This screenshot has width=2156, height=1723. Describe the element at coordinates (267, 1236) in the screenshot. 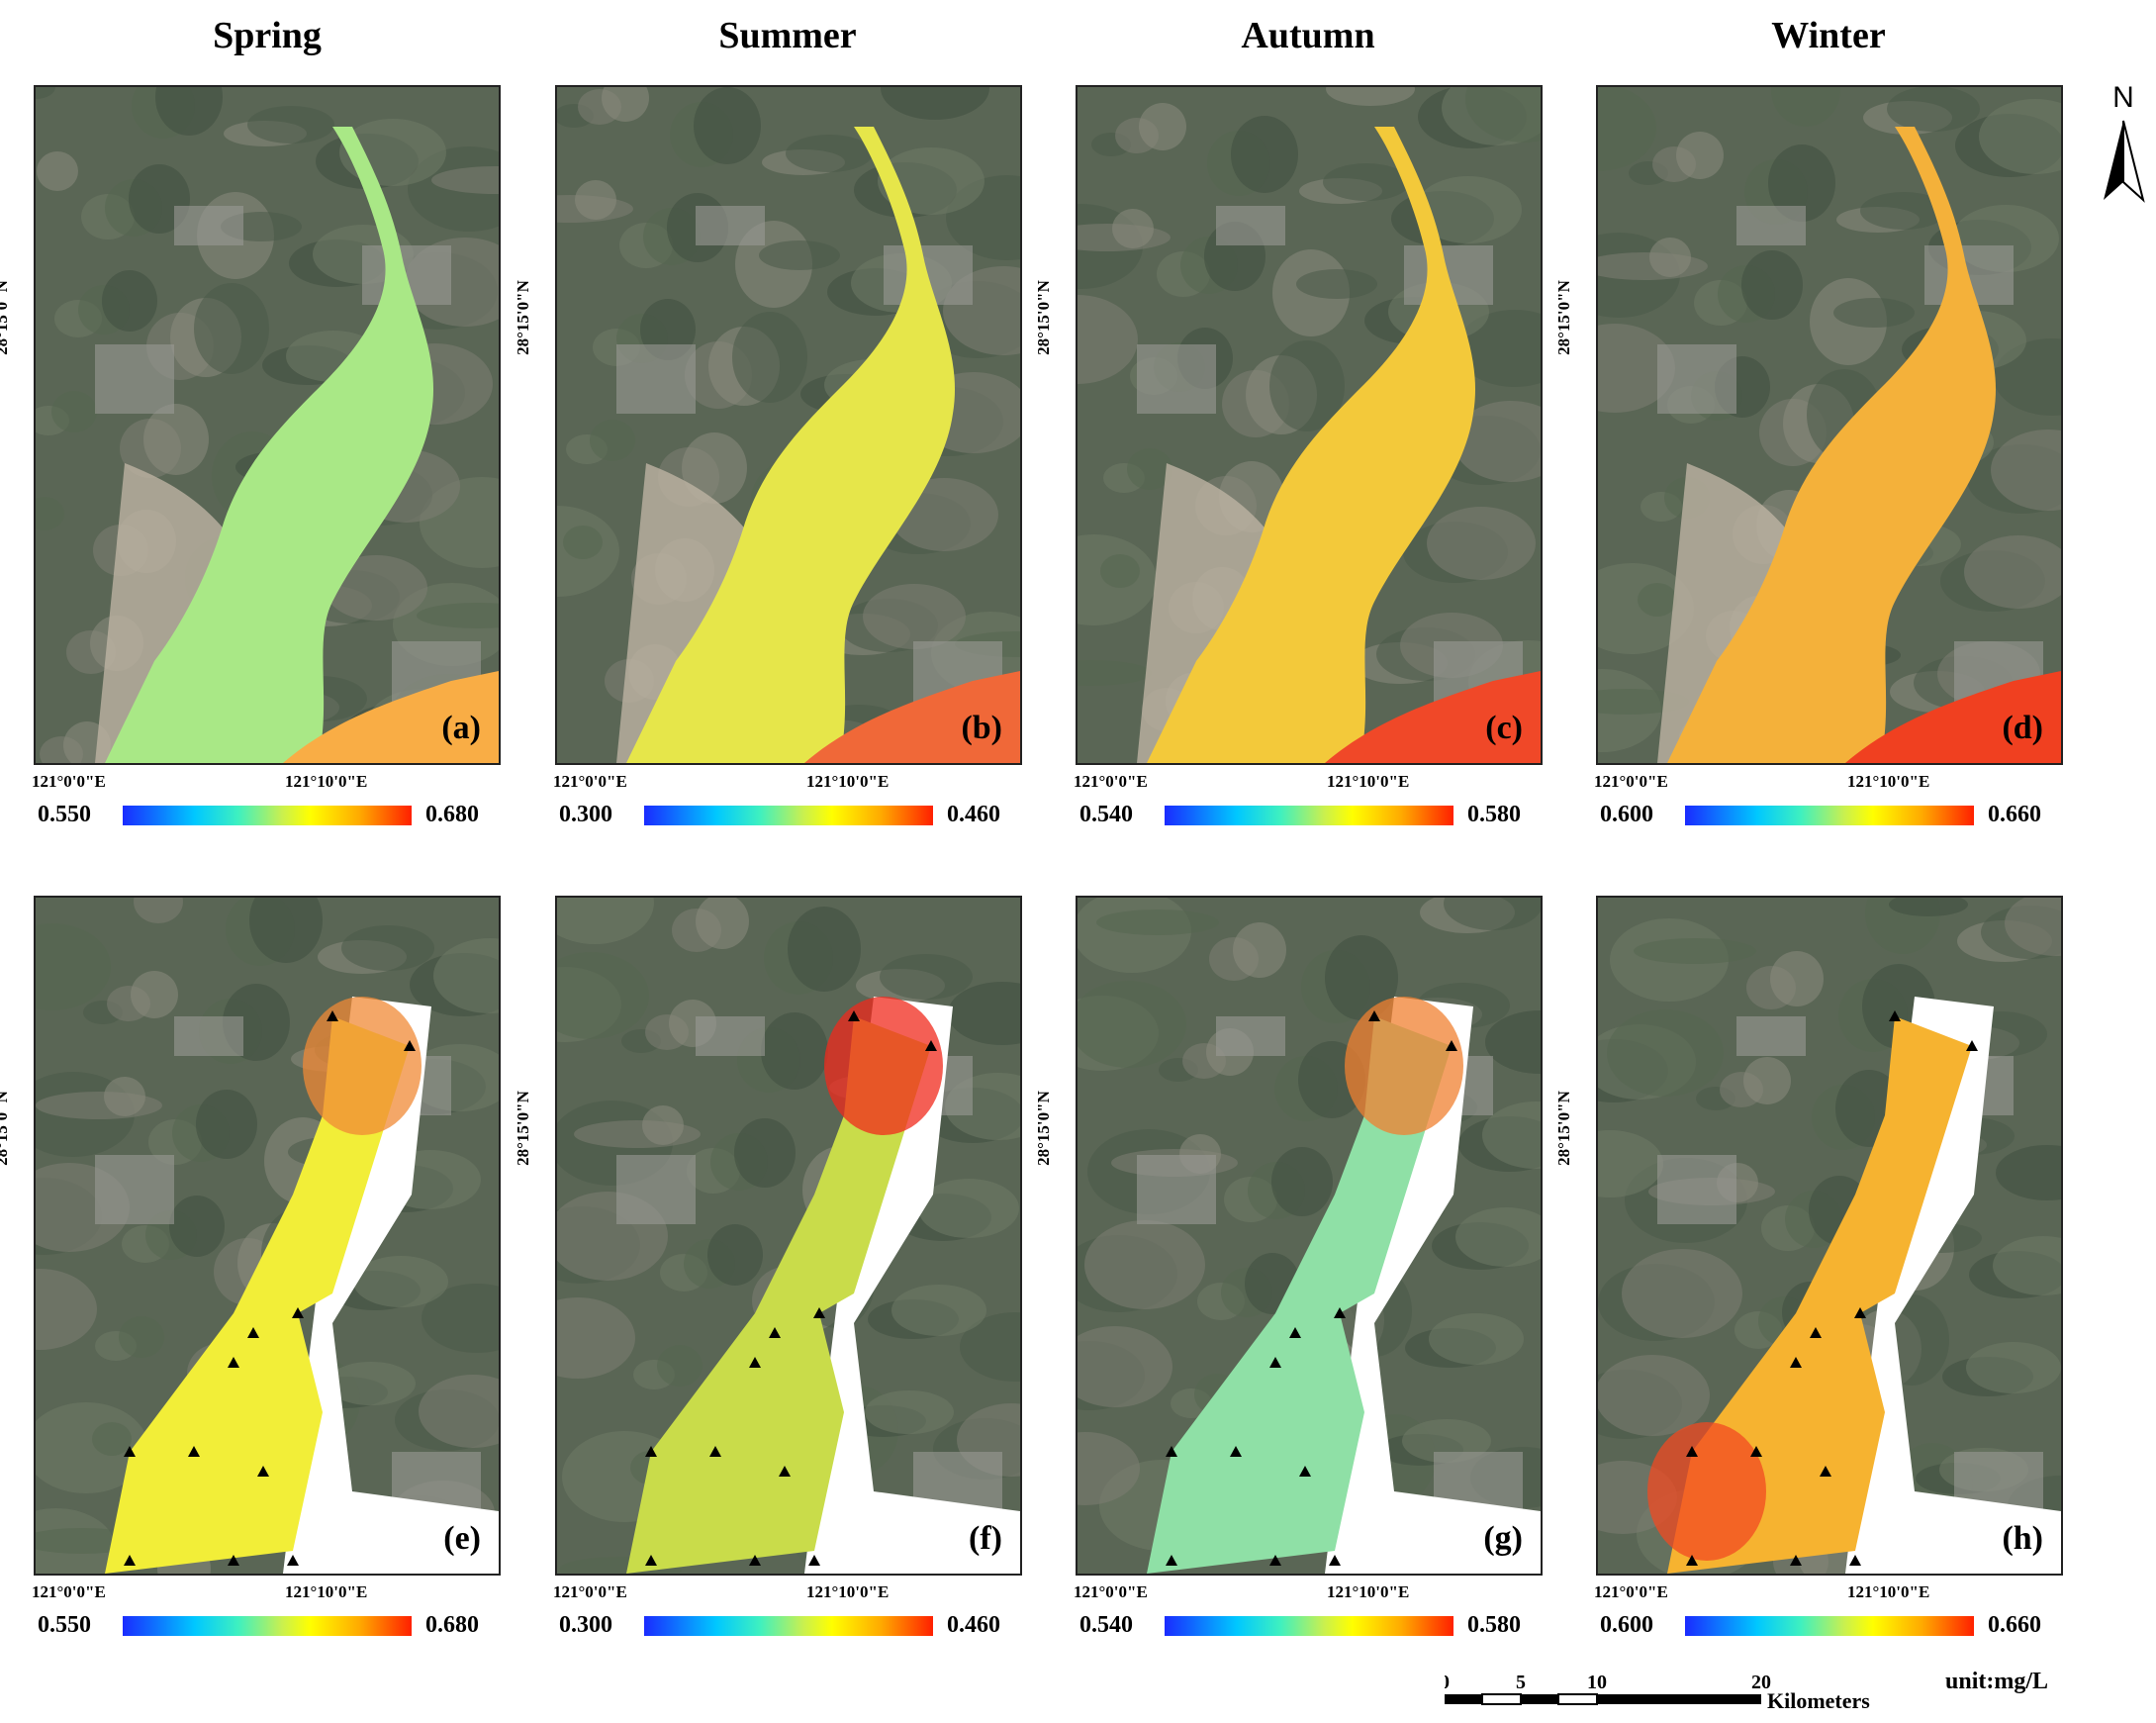

I see `map-panel-spring-interp: (e)` at that location.